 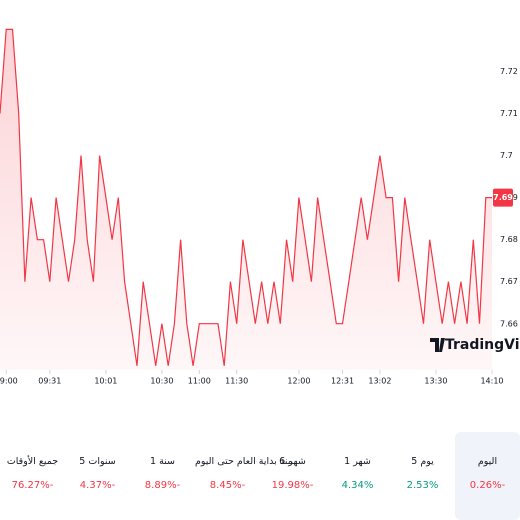 I want to click on x-tick-label: 12:00, so click(x=298, y=381).